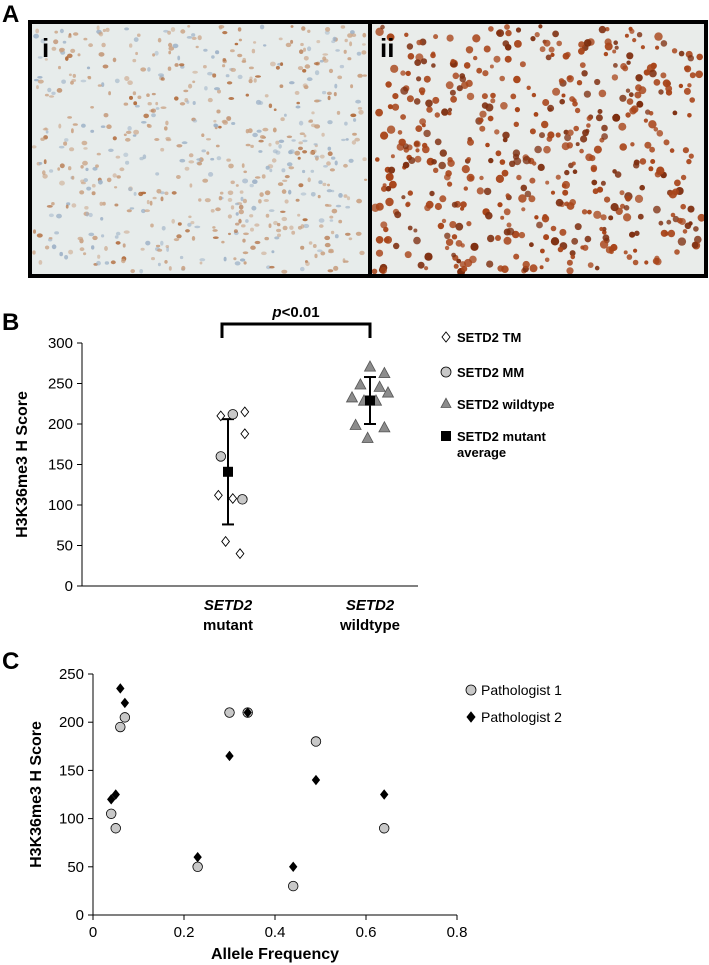 The width and height of the screenshot is (709, 965). Describe the element at coordinates (60, 424) in the screenshot. I see `panel-b-y-tick-label: 200` at that location.